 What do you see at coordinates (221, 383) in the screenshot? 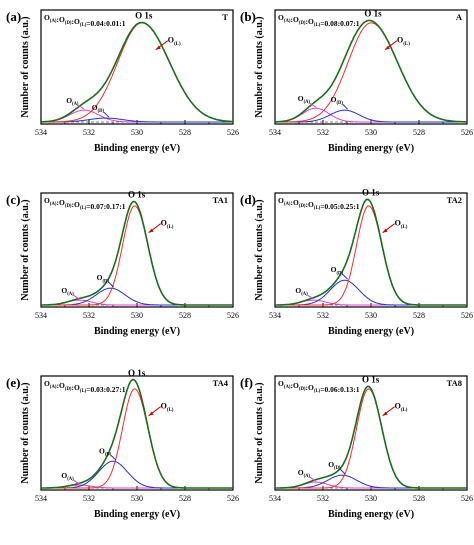
I see `sample-name: TA4` at bounding box center [221, 383].